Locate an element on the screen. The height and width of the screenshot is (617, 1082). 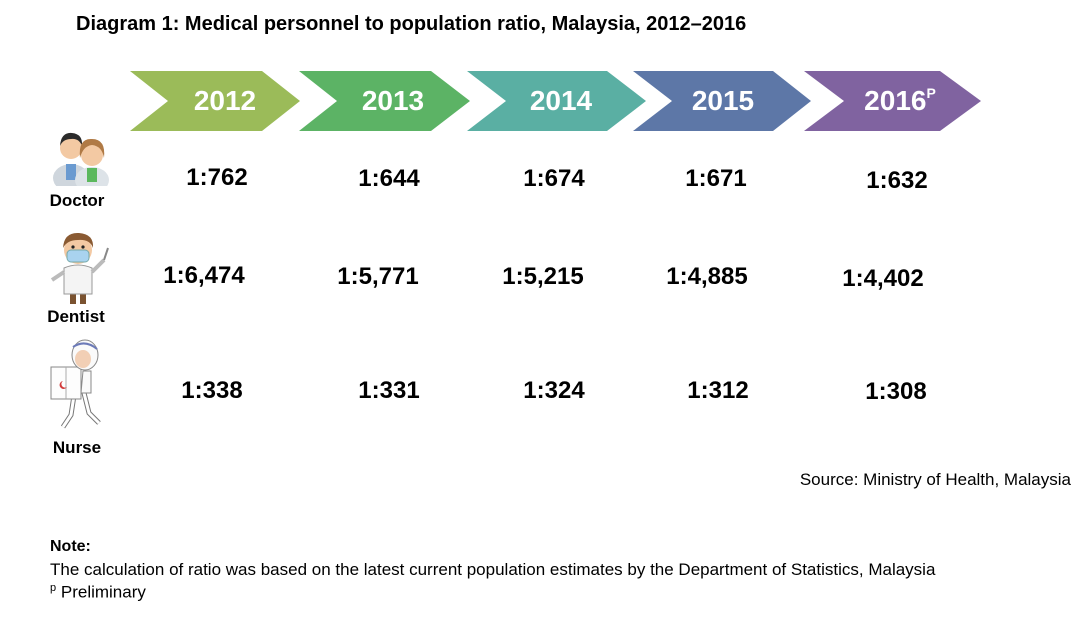
year-label-2014: 2014 is located at coordinates (561, 100).